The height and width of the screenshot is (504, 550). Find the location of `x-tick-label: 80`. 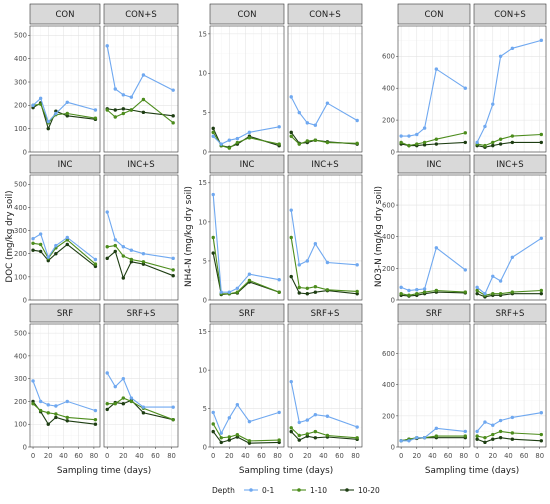

x-tick-label: 80 is located at coordinates (94, 456).